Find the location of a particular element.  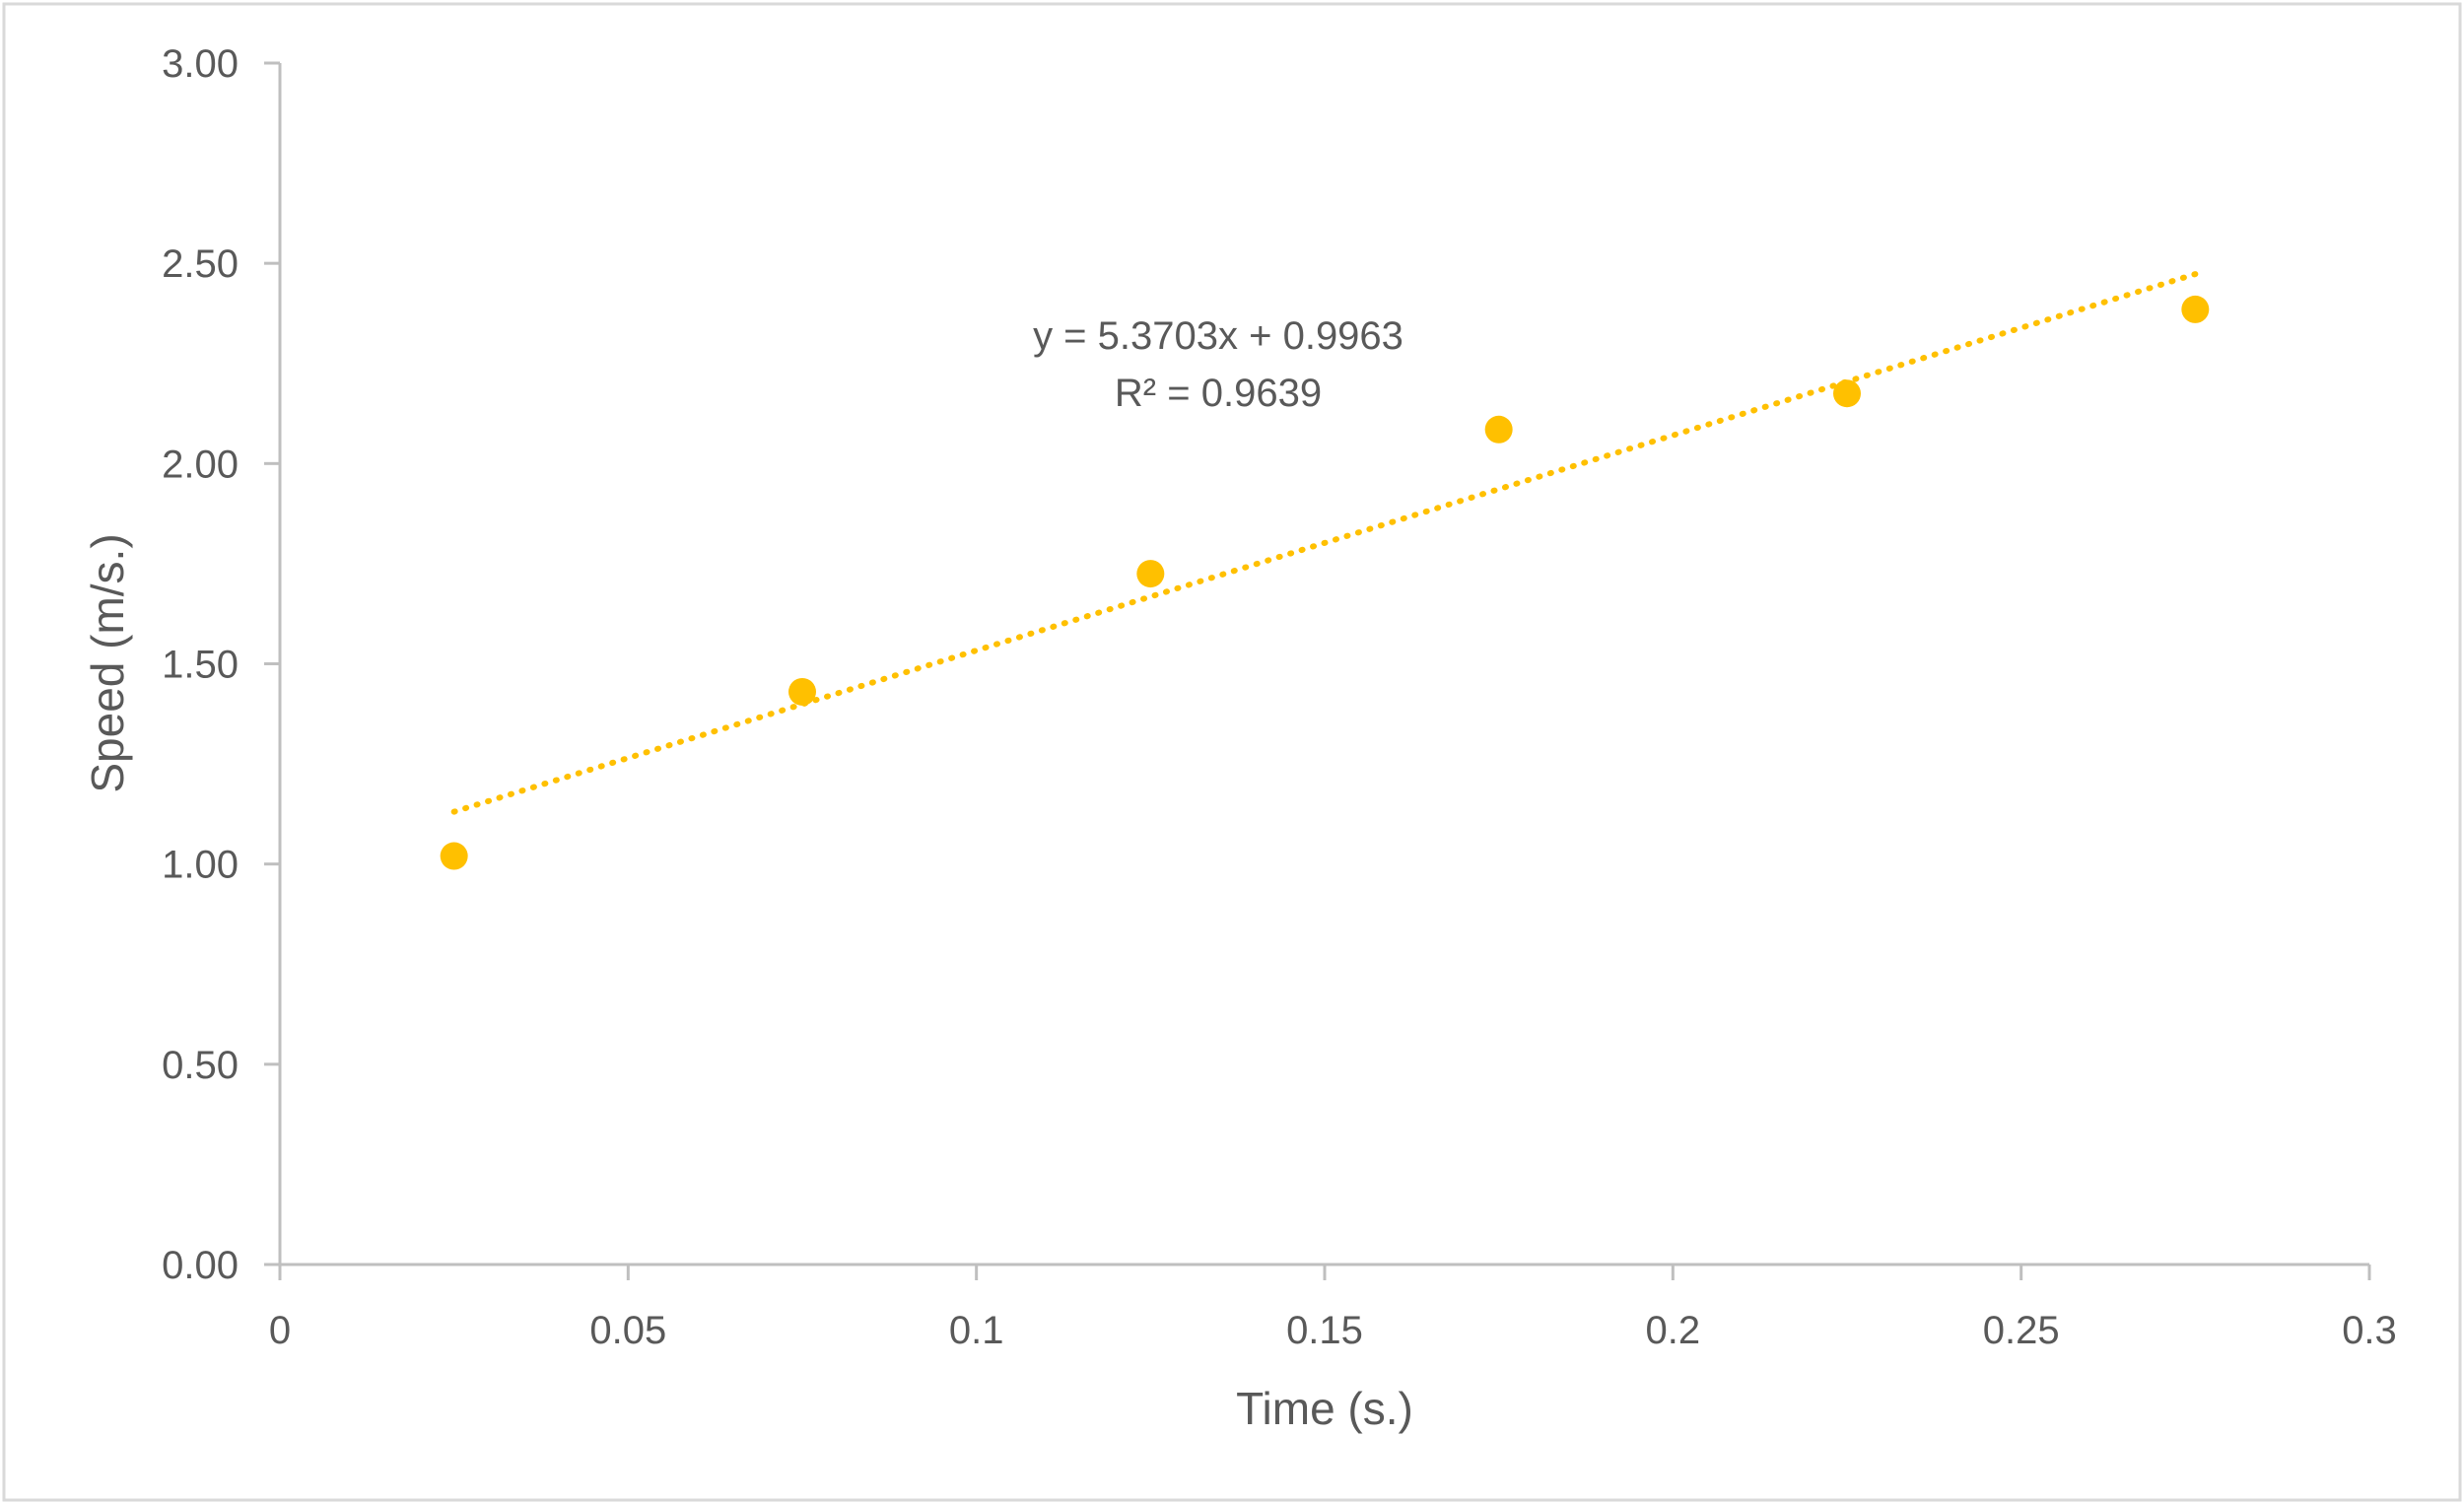

y-tick-label: 2.50 is located at coordinates (200, 264).